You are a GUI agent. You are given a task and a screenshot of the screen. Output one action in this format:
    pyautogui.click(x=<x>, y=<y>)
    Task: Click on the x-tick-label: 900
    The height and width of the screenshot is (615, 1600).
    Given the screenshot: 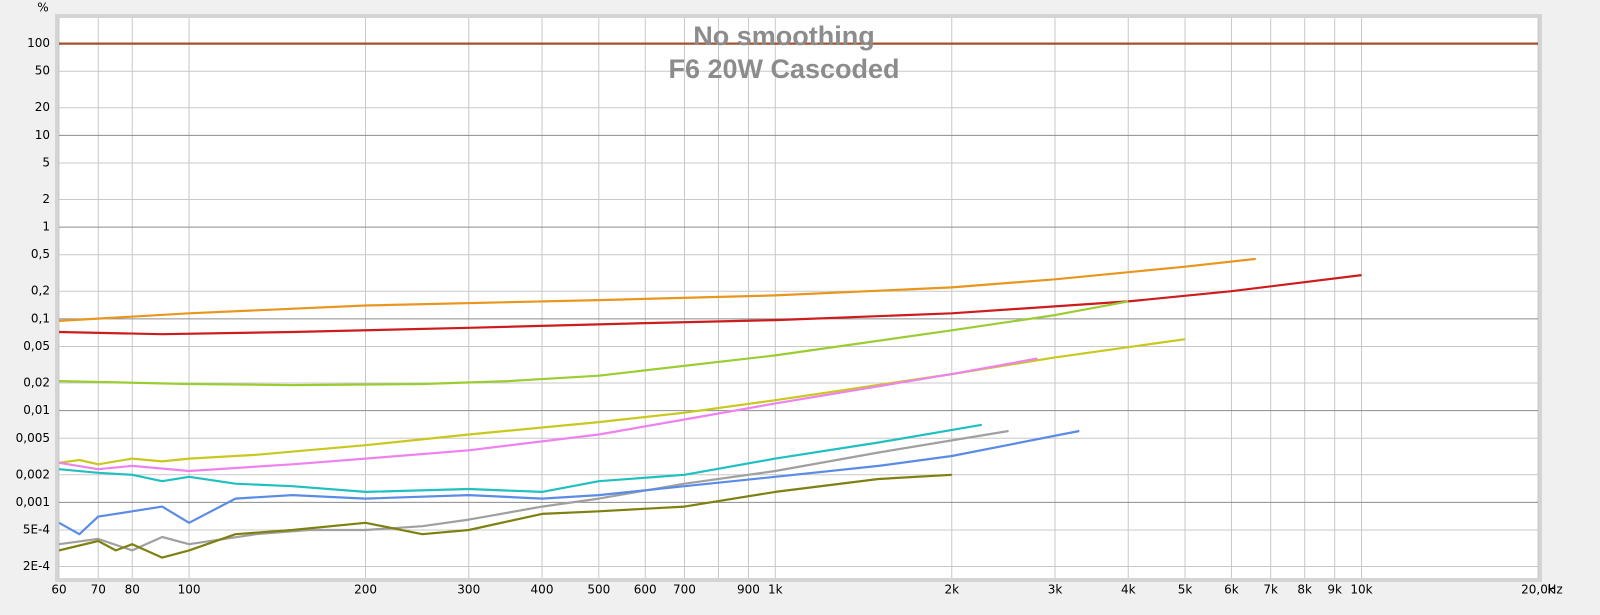 What is the action you would take?
    pyautogui.click(x=748, y=590)
    